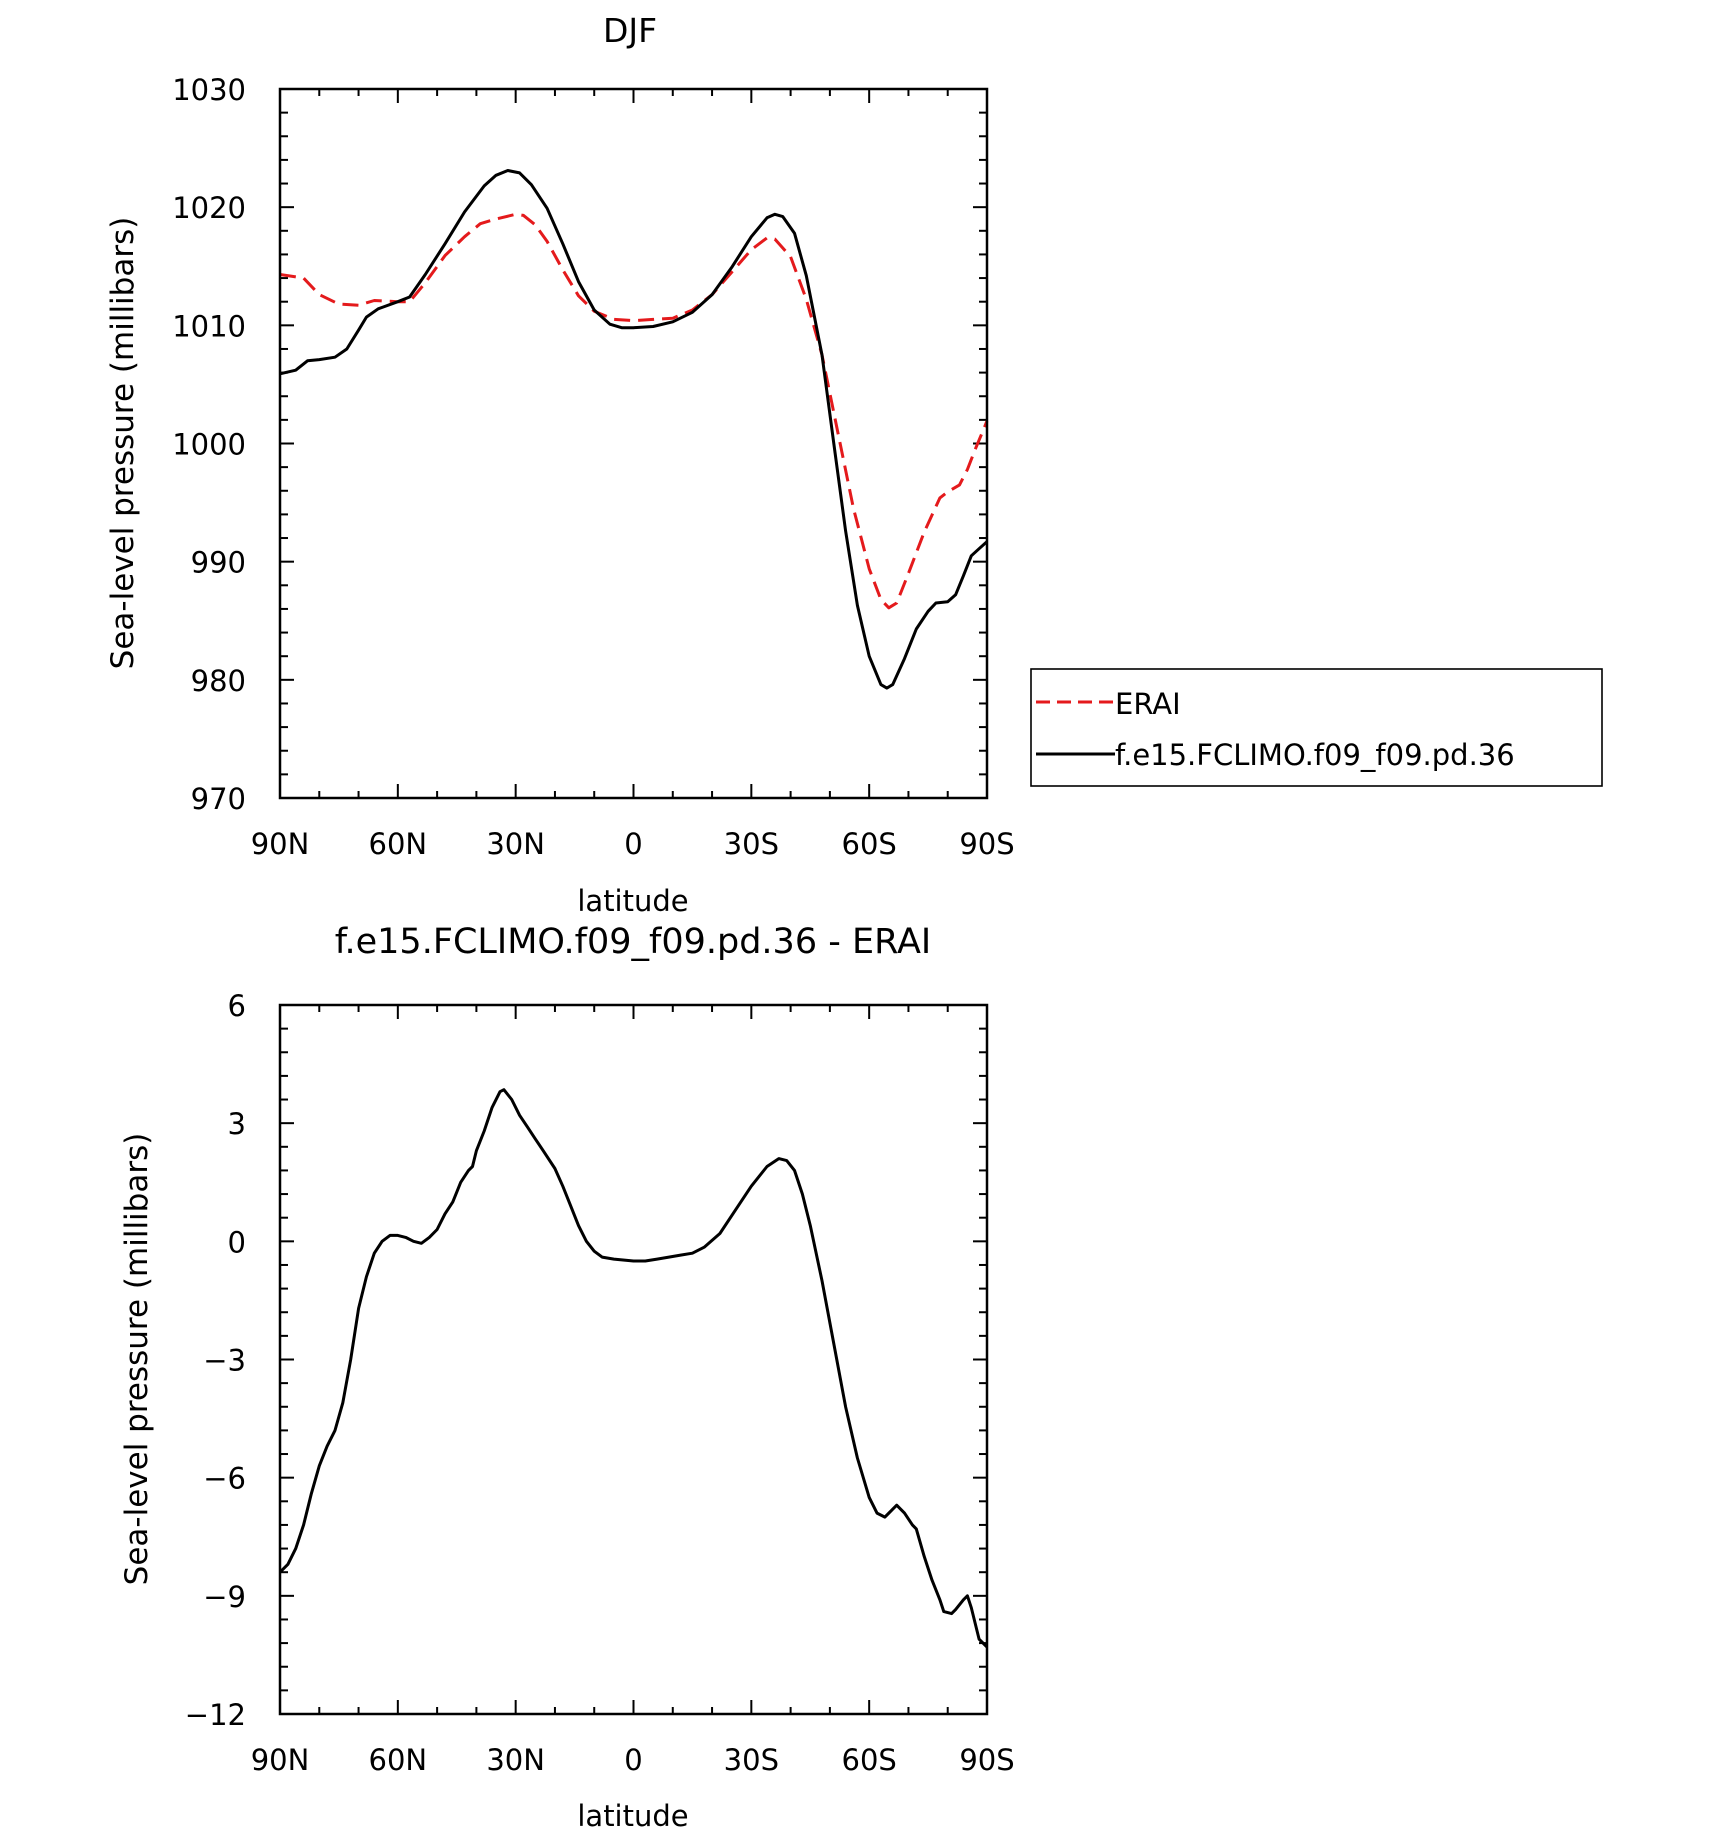 The width and height of the screenshot is (1710, 1833). Describe the element at coordinates (237, 1124) in the screenshot. I see `bottom-y-tick-label: 3` at that location.